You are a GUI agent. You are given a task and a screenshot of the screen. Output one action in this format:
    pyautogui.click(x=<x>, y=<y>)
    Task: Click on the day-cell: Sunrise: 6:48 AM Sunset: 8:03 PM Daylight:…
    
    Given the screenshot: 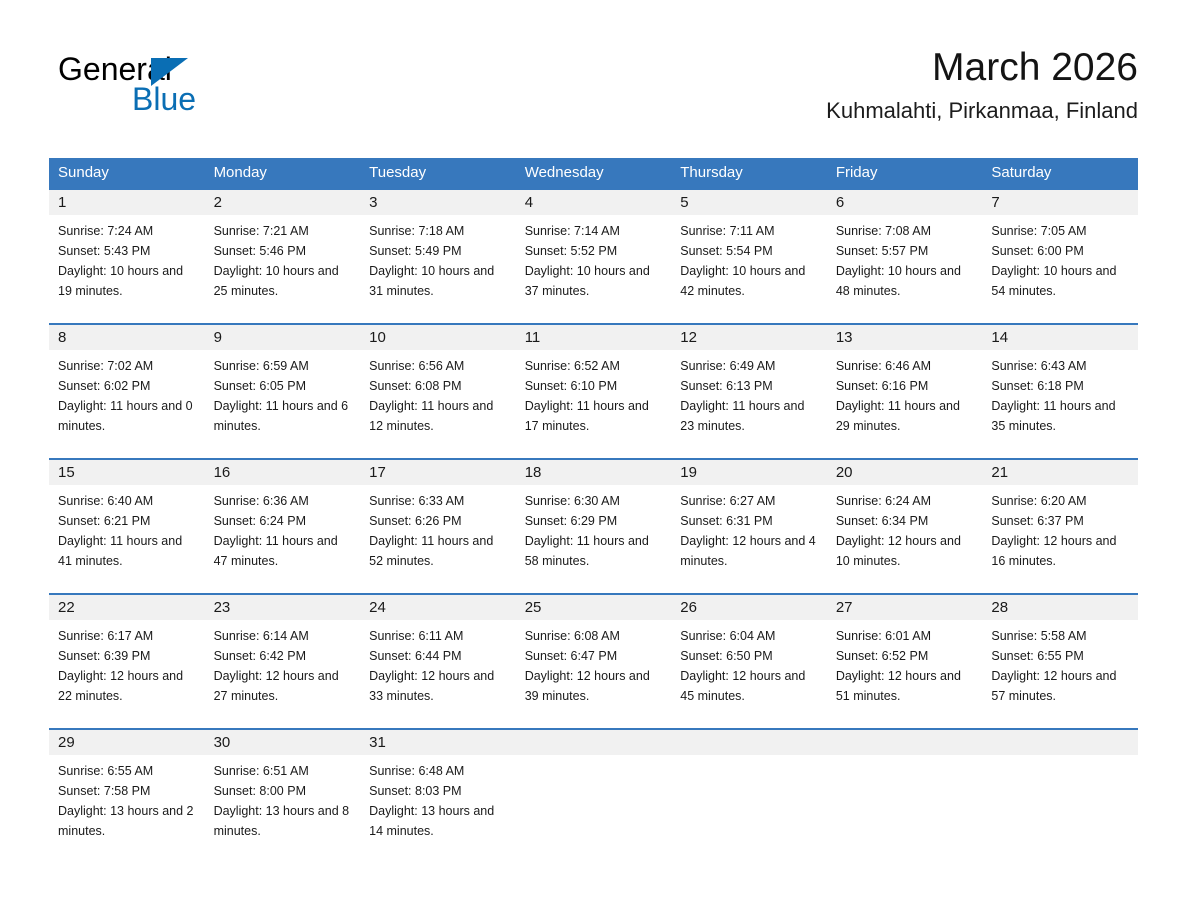 What is the action you would take?
    pyautogui.click(x=438, y=809)
    